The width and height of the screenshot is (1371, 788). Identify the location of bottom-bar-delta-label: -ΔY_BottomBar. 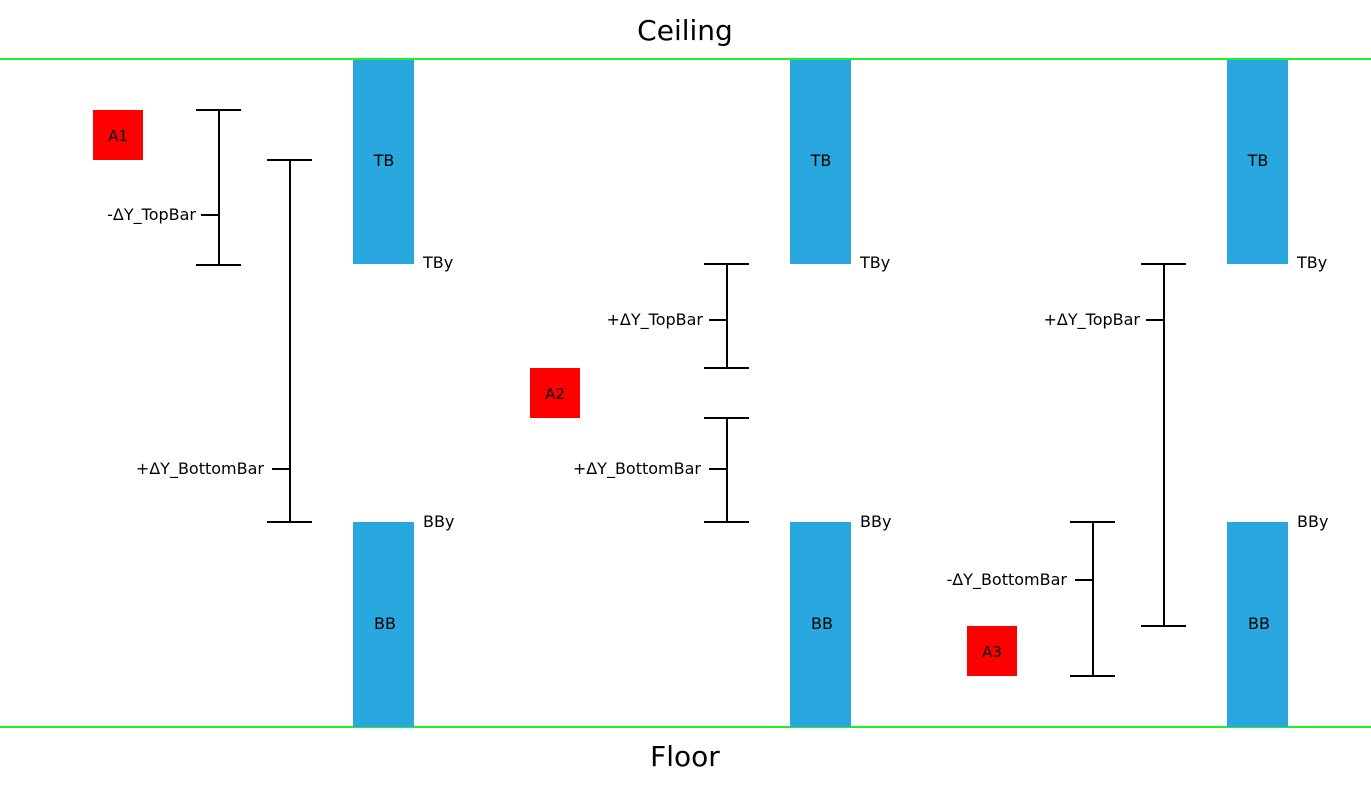
(1006, 580).